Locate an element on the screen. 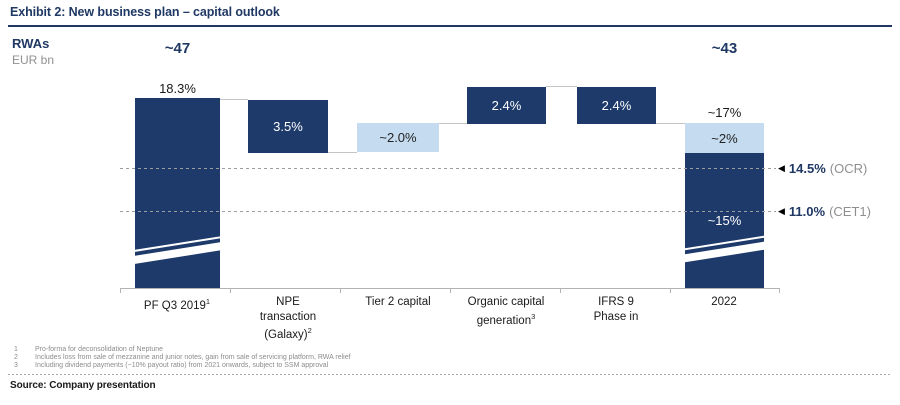 Image resolution: width=900 pixels, height=405 pixels. y-axis-unit: EUR bn is located at coordinates (33, 60).